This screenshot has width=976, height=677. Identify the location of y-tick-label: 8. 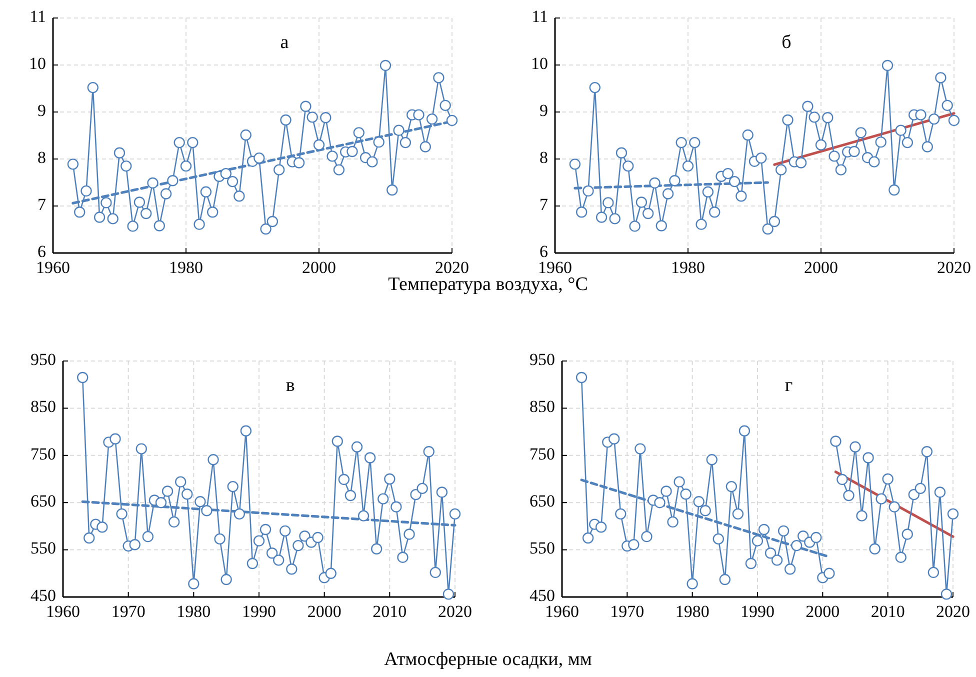
(42, 157).